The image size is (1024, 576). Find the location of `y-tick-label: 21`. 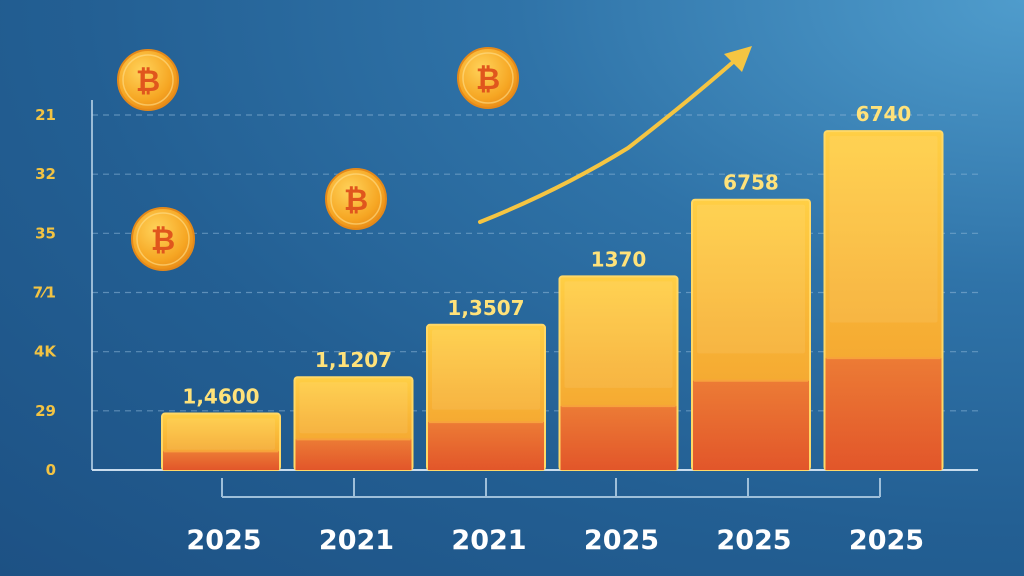

y-tick-label: 21 is located at coordinates (45, 115).